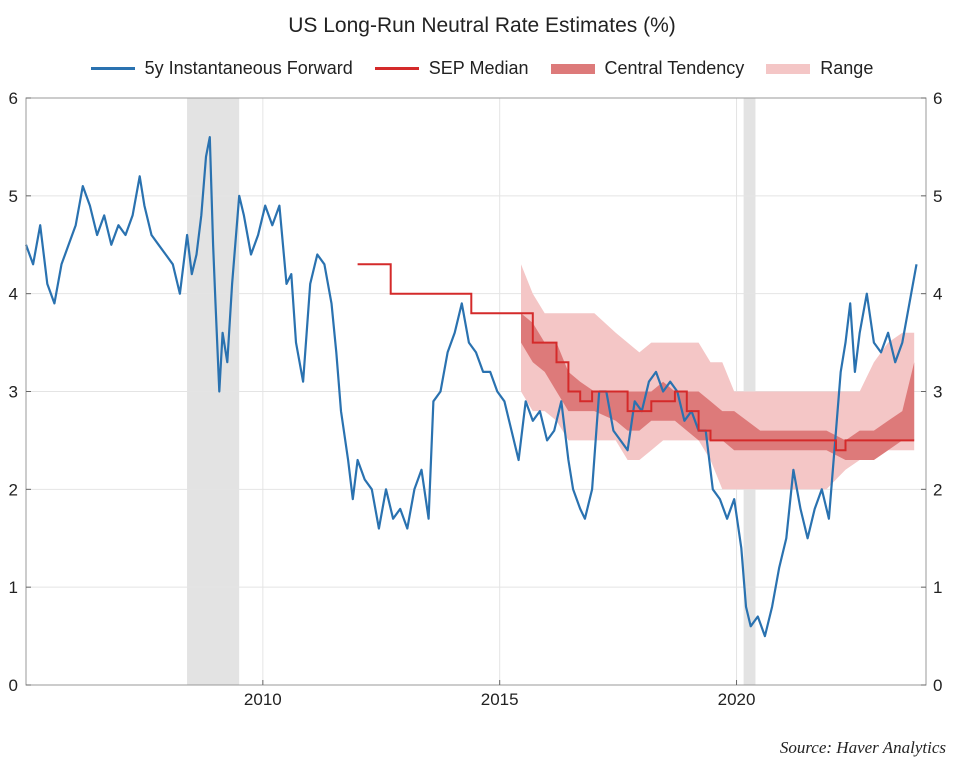  What do you see at coordinates (937, 587) in the screenshot?
I see `y-tick-label-right-1: 1` at bounding box center [937, 587].